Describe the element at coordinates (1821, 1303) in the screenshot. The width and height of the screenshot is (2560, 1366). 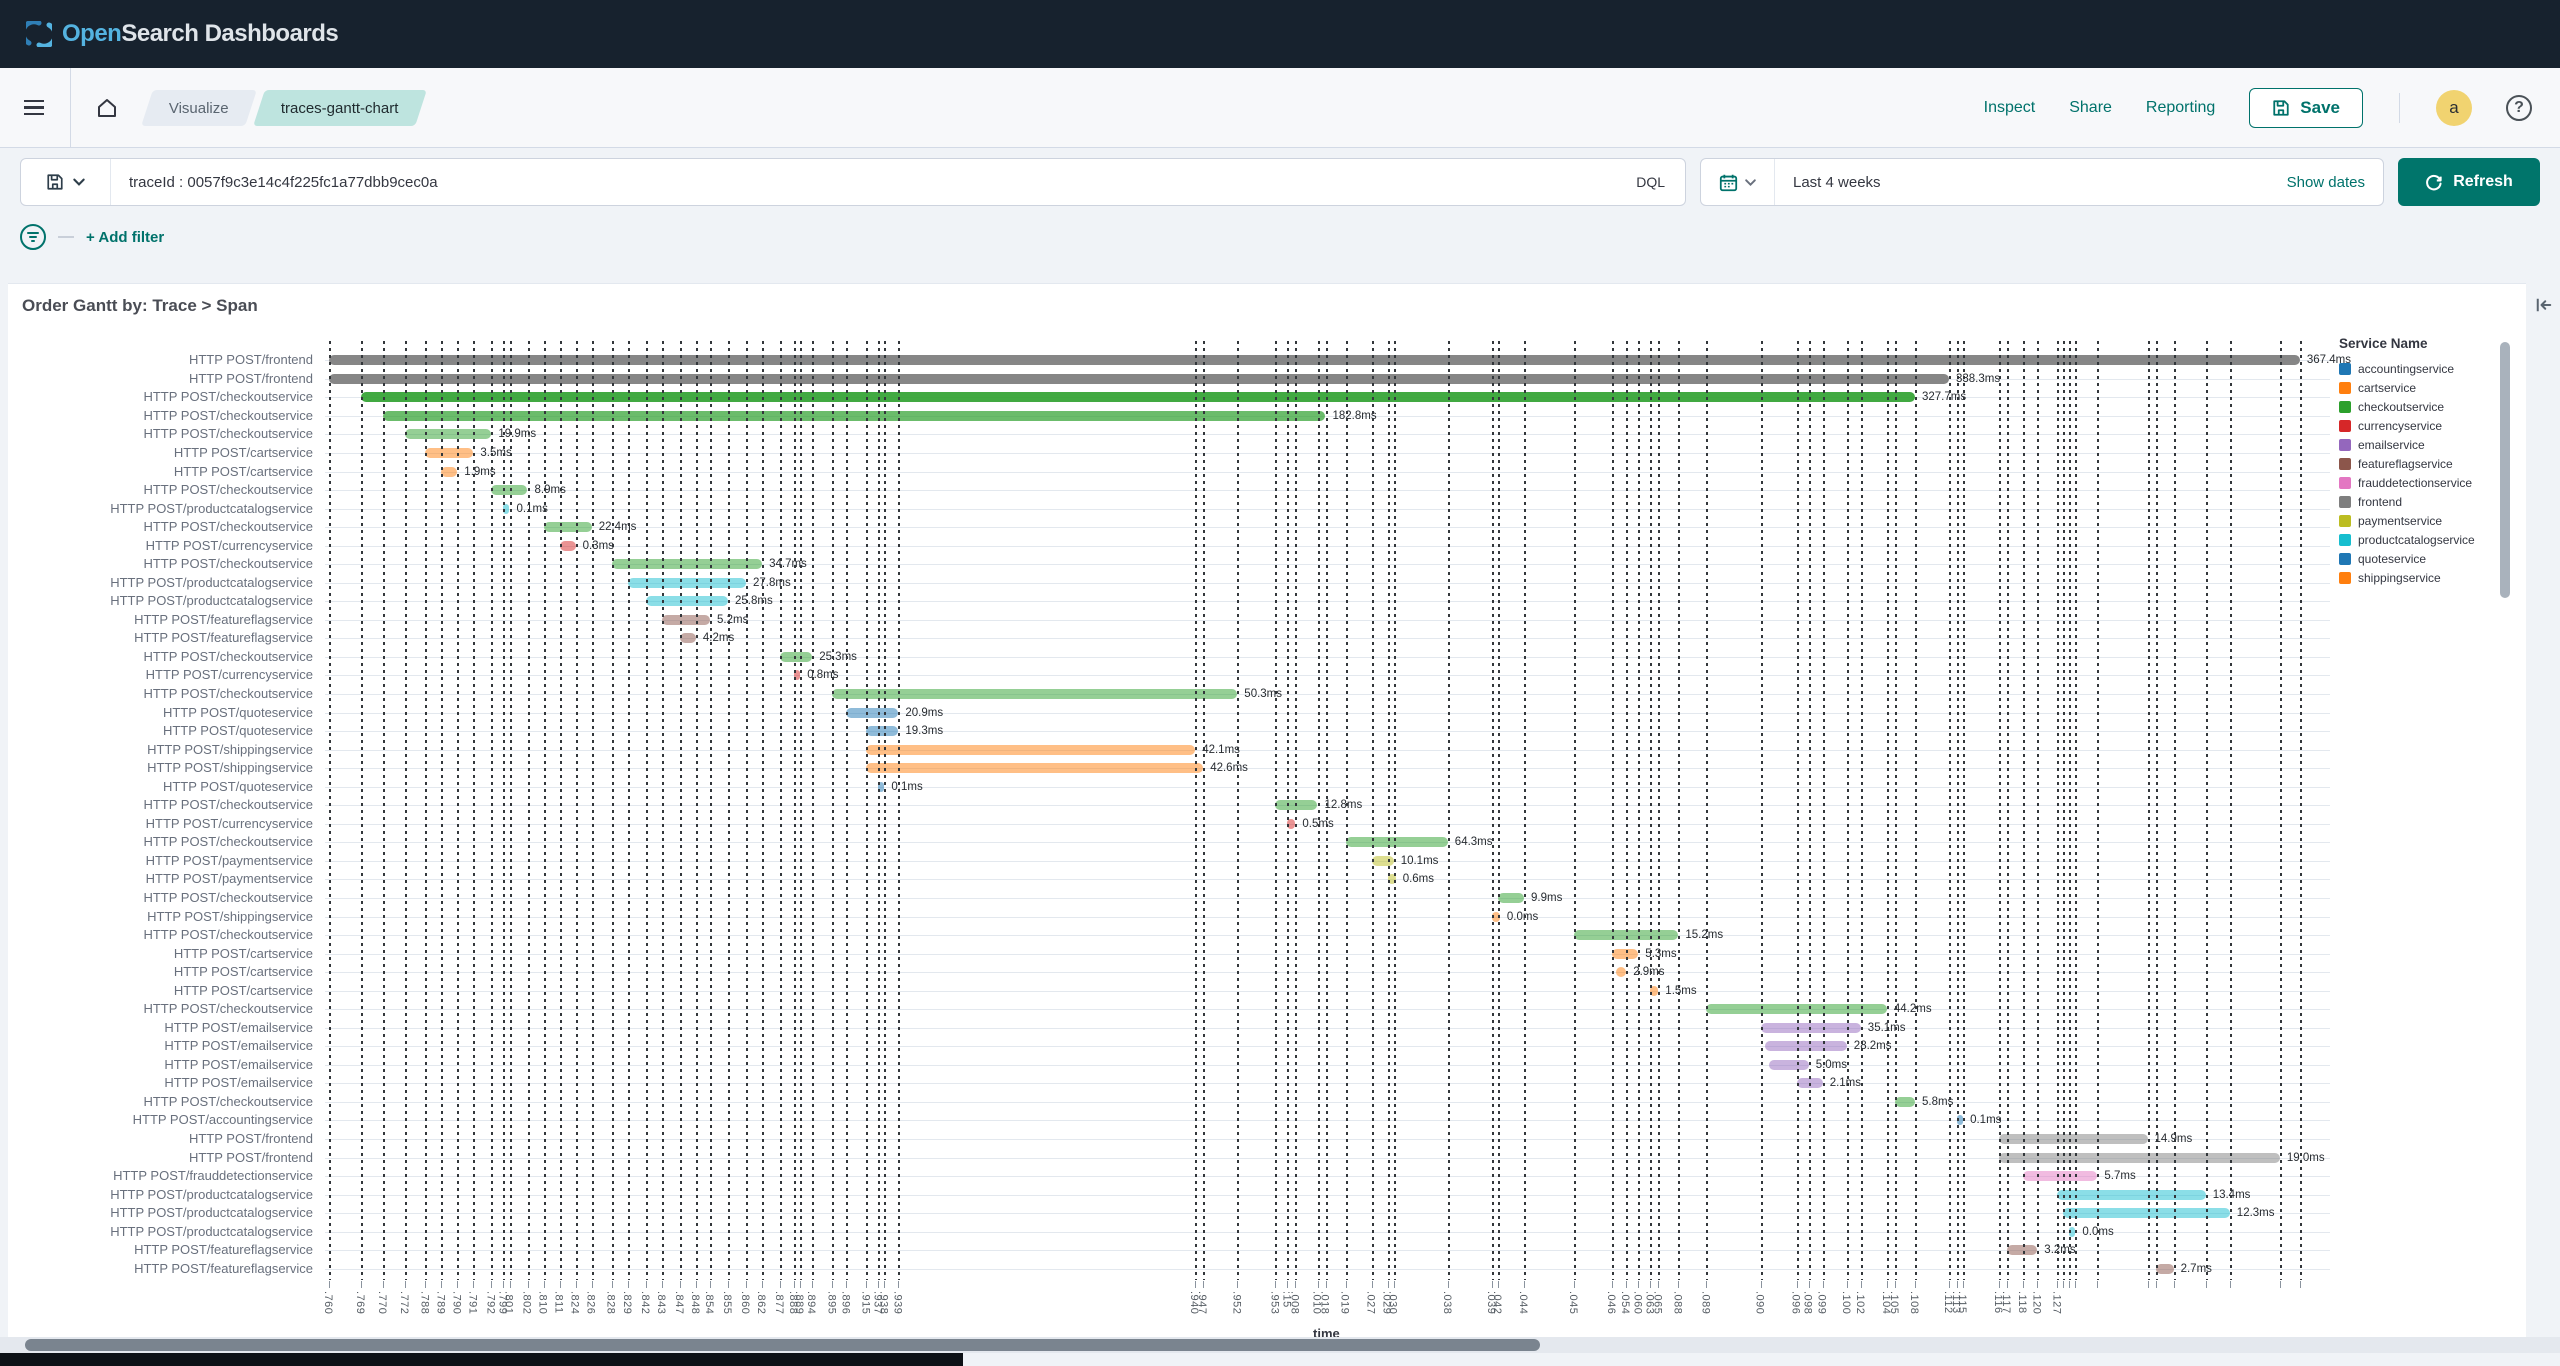
I see `x-axis-tick-label: .099` at that location.